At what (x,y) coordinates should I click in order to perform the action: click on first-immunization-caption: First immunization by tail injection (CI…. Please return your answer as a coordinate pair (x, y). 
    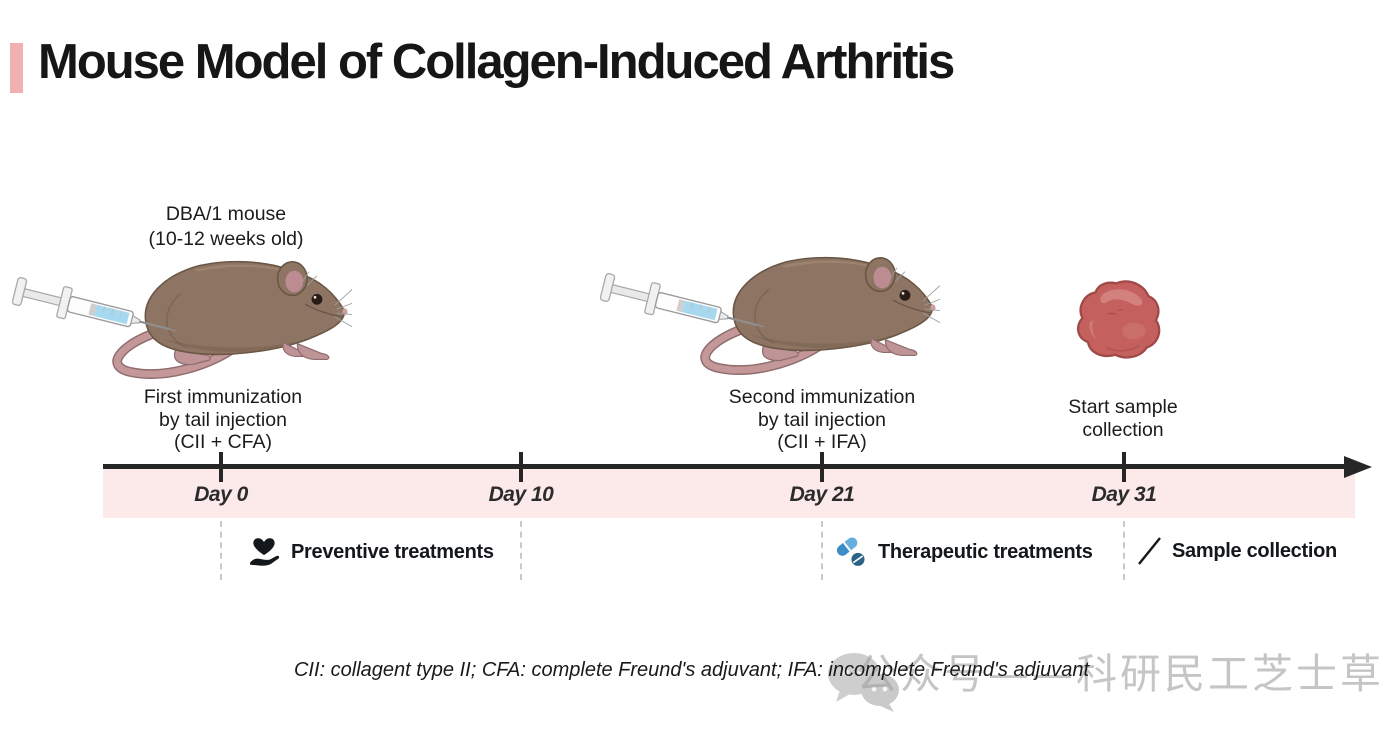
    Looking at the image, I should click on (223, 420).